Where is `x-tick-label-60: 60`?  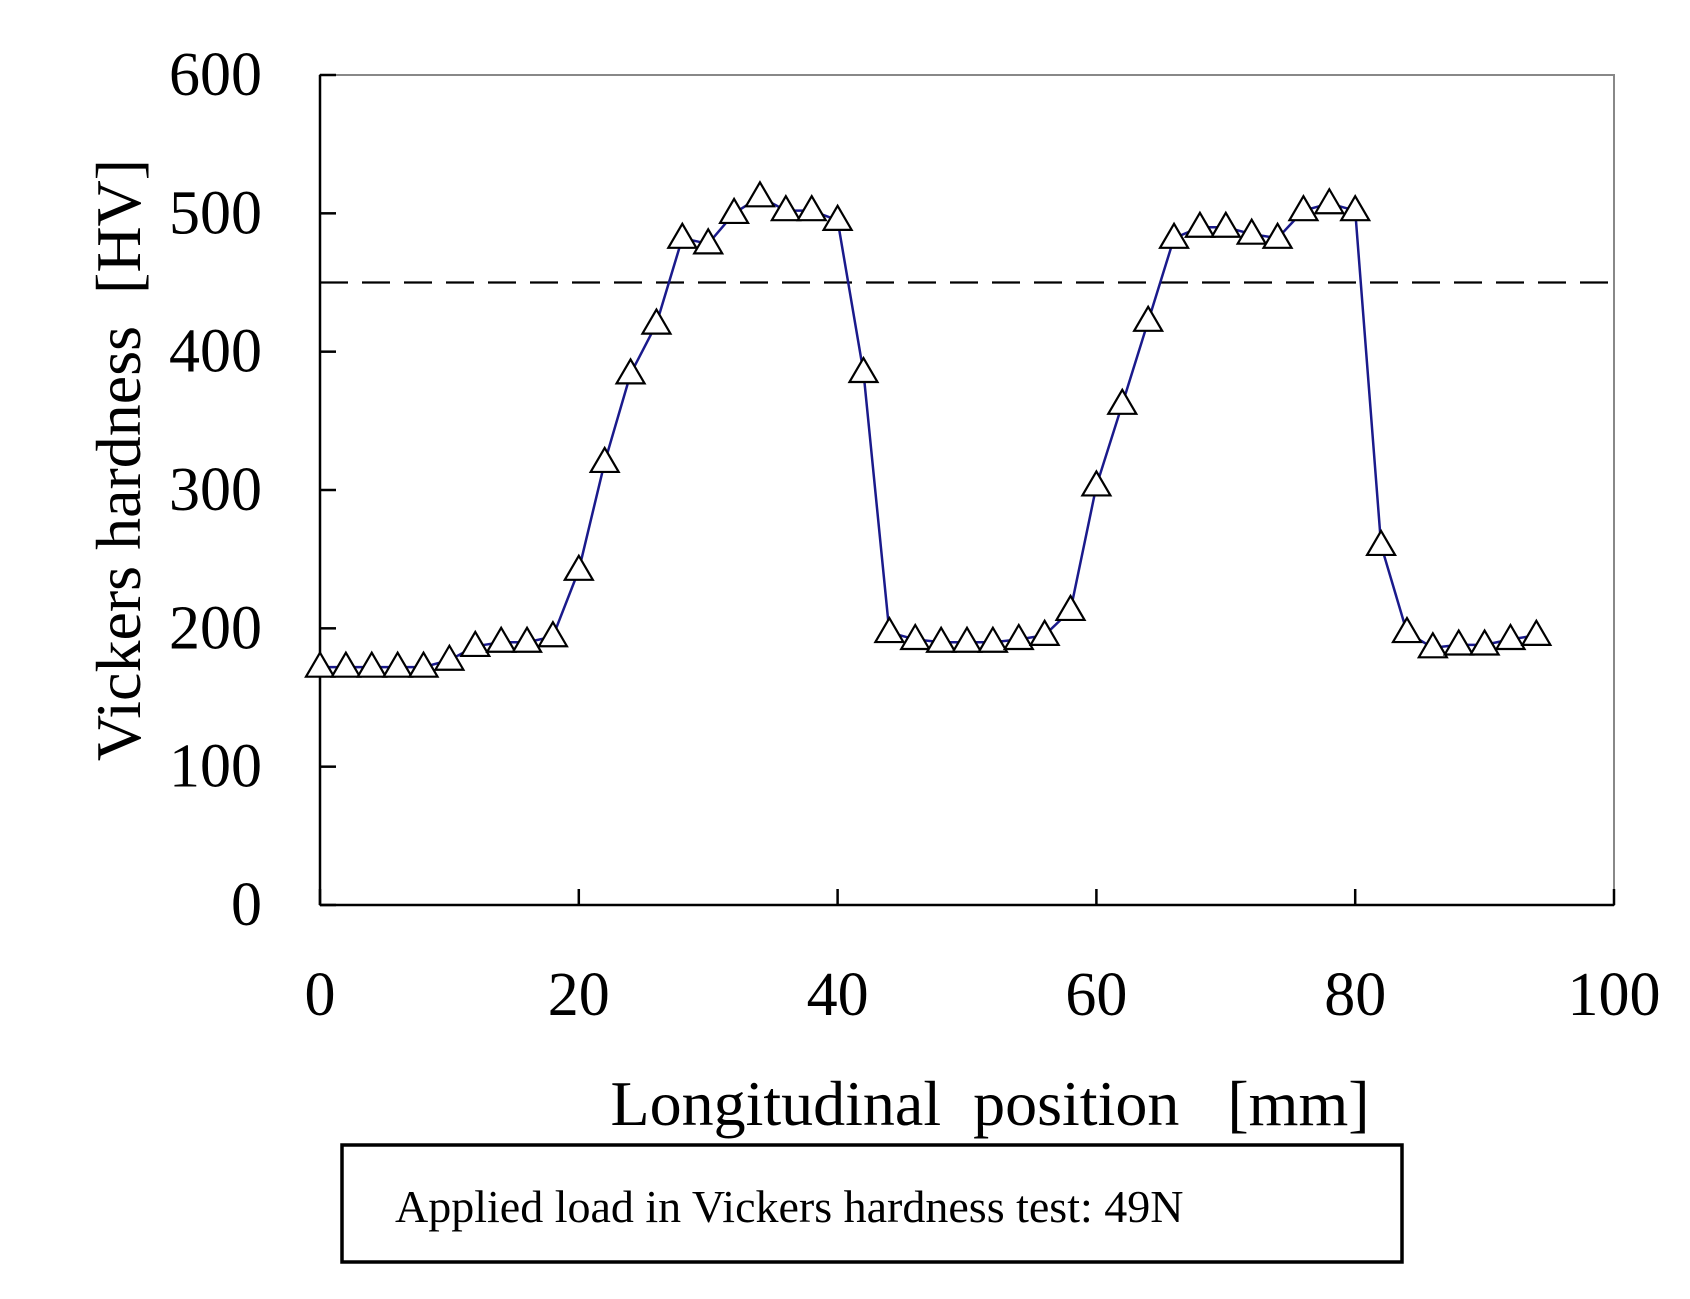 x-tick-label-60: 60 is located at coordinates (1096, 995).